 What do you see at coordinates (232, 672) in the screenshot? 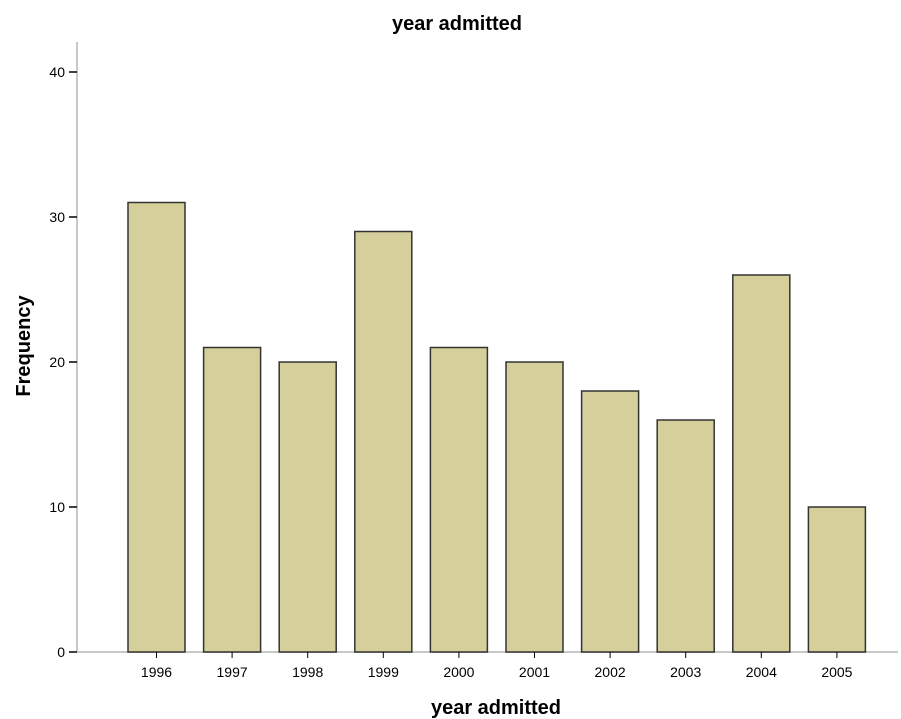
I see `x-tick-label-1997: 1997` at bounding box center [232, 672].